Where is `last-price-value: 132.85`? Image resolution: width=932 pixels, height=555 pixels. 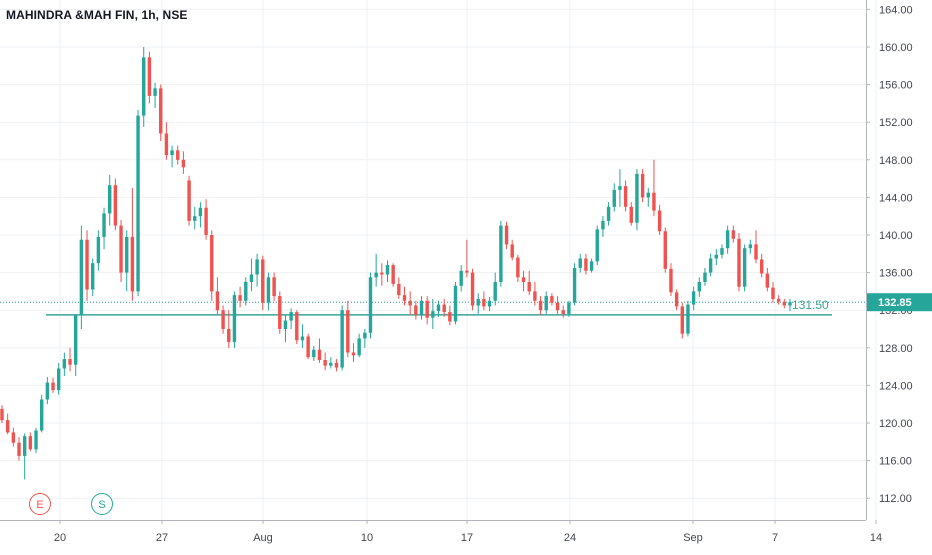
last-price-value: 132.85 is located at coordinates (895, 303).